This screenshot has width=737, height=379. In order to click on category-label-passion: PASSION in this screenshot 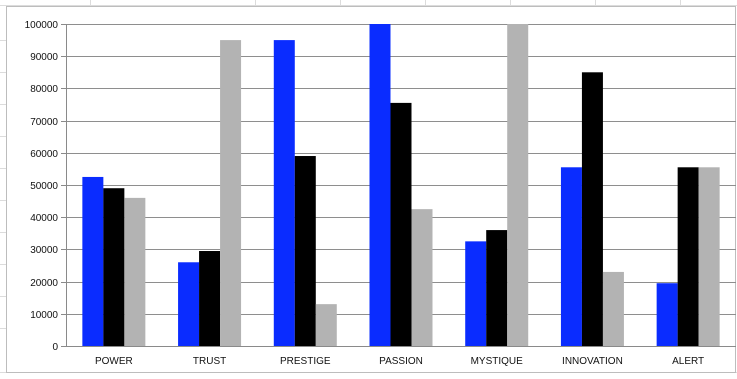, I will do `click(401, 361)`.